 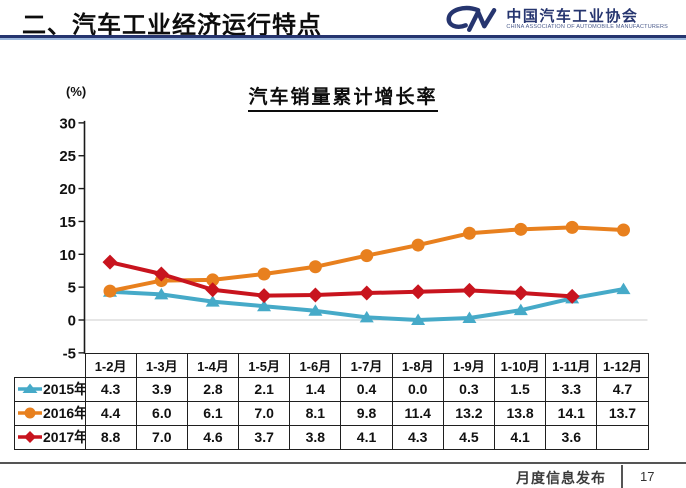 I want to click on month-header-cell: 1-5月, so click(x=264, y=365).